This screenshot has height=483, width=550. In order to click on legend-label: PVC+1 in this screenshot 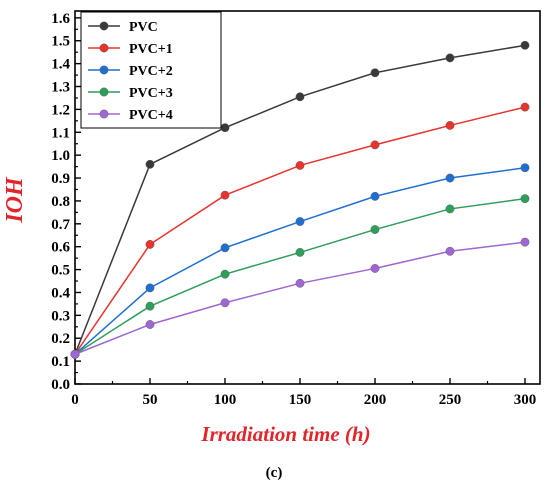, I will do `click(151, 49)`.